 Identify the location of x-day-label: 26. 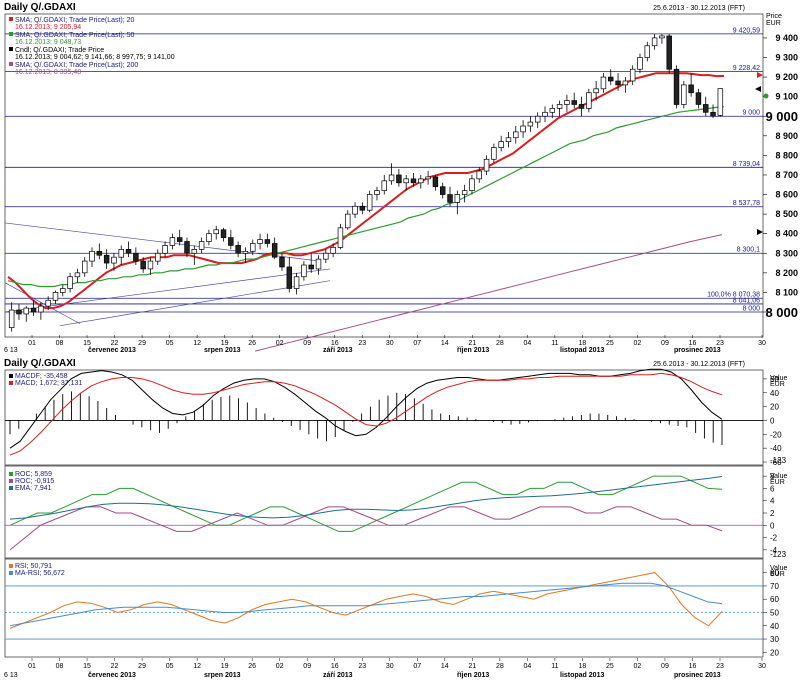
(252, 666).